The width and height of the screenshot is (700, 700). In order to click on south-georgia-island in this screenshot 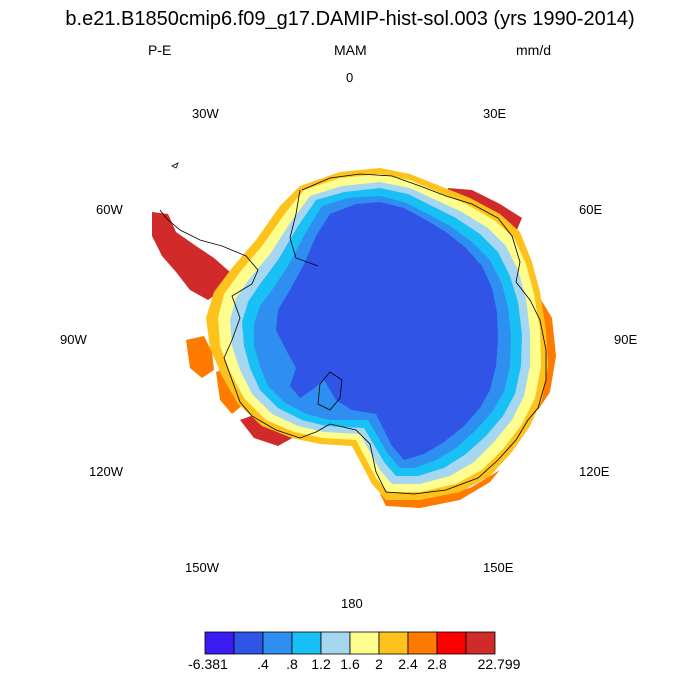, I will do `click(175, 165)`.